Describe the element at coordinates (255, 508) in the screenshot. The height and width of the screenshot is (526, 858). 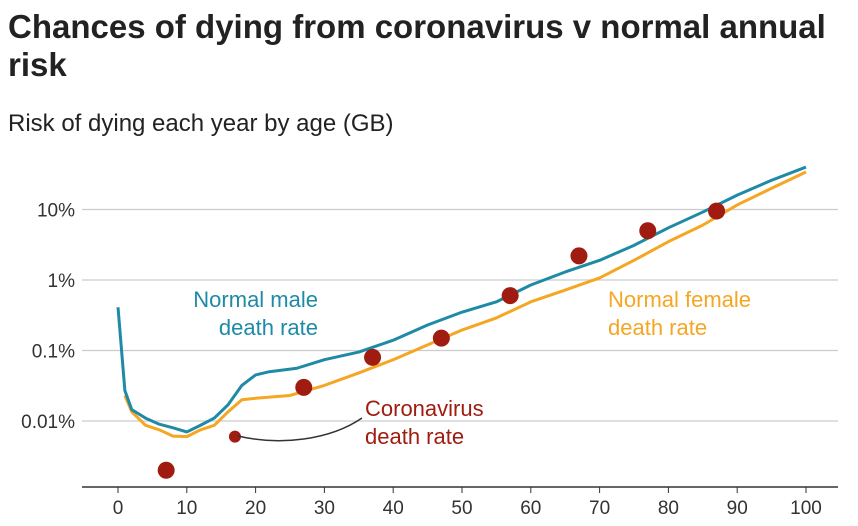
I see `x-tick-label: 20` at that location.